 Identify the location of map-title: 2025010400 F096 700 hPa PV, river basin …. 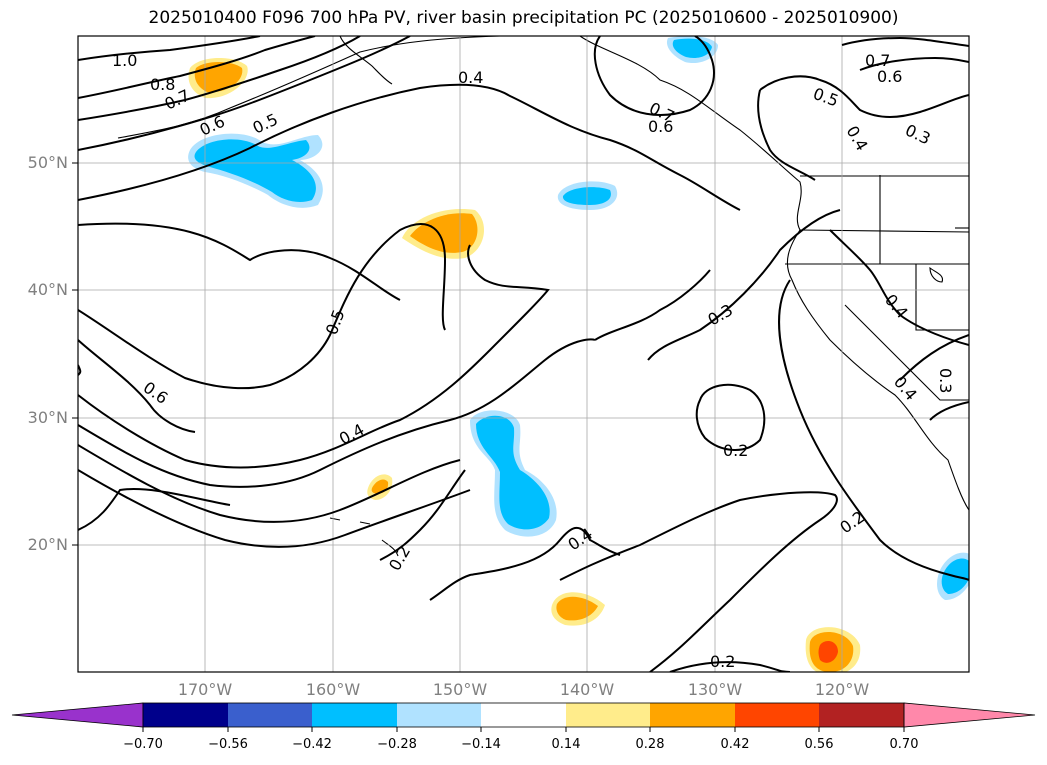
(523, 18).